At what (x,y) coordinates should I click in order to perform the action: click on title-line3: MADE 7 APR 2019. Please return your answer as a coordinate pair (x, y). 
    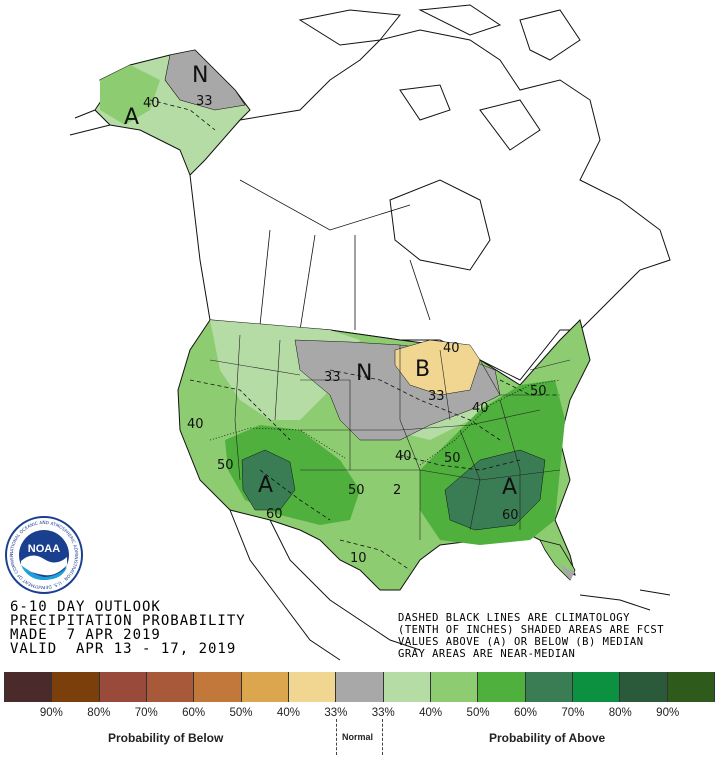
    Looking at the image, I should click on (85, 635).